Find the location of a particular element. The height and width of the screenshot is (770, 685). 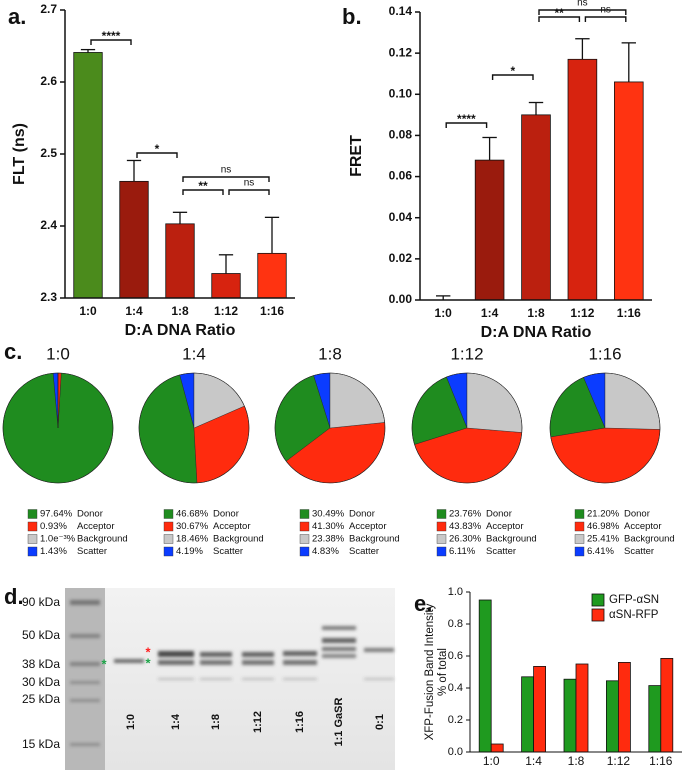

legend-value: 46.98% is located at coordinates (603, 526).